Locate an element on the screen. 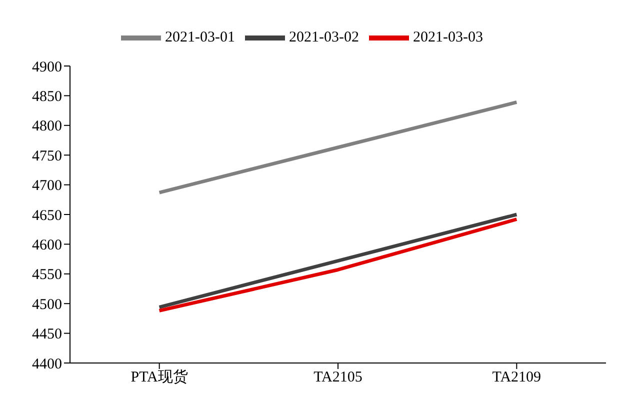 The width and height of the screenshot is (644, 405). y-tick-label: 4550 is located at coordinates (47, 275).